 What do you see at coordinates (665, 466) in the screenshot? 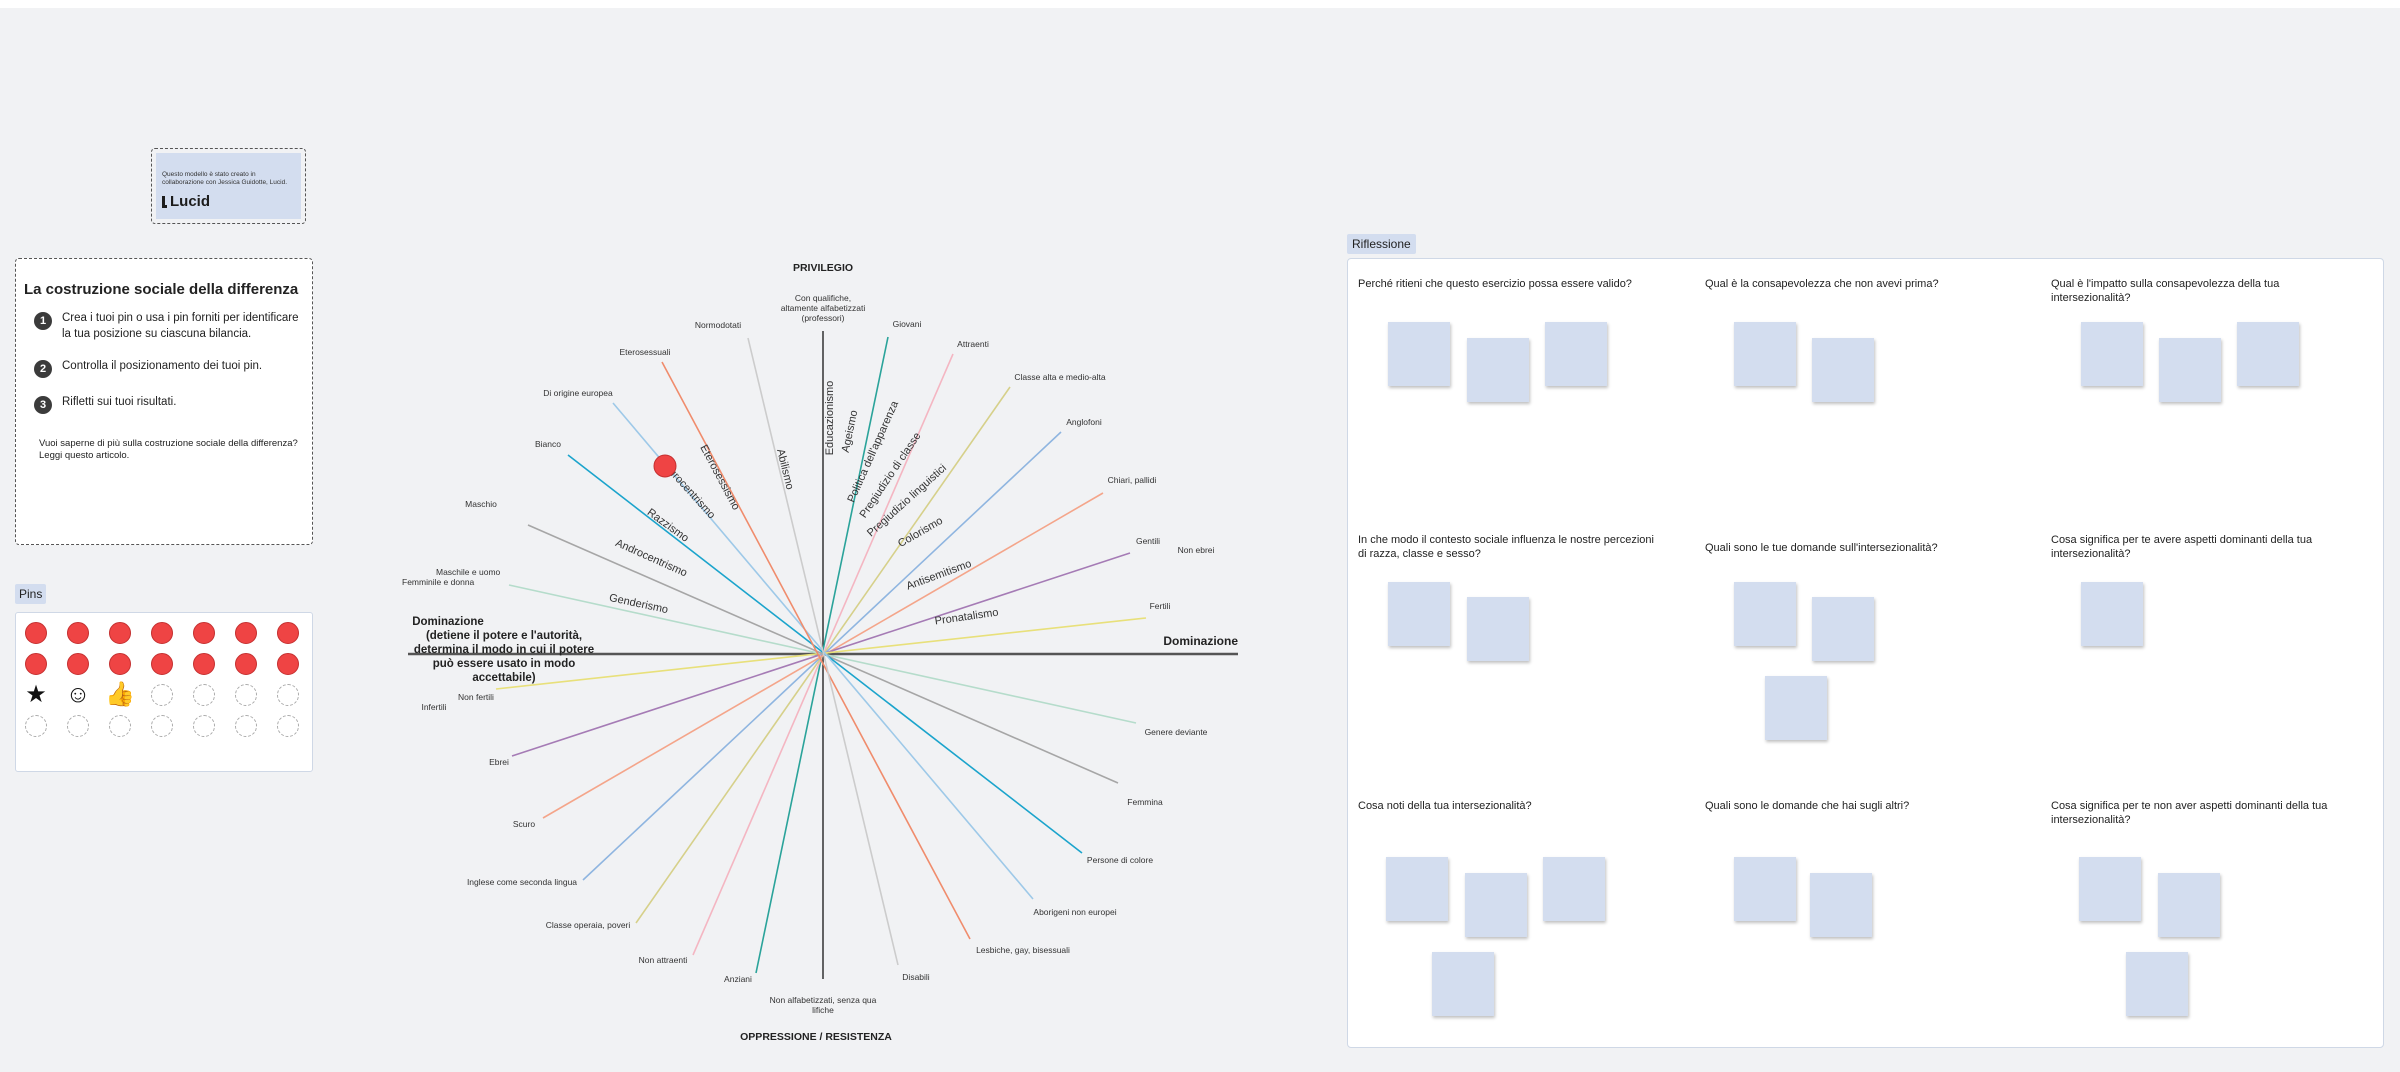
I see `placed-pin` at bounding box center [665, 466].